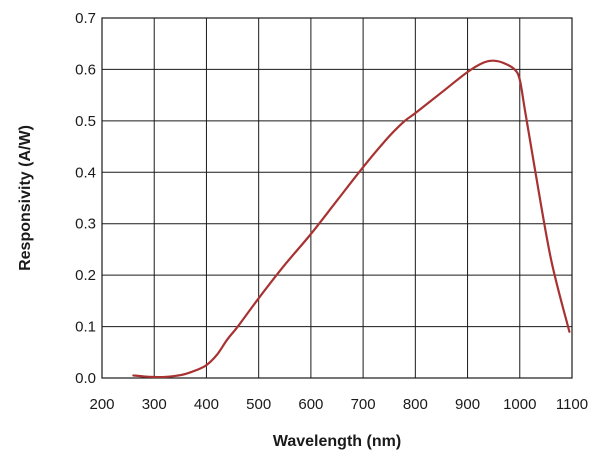  I want to click on y-axis-ticks: 0.0 0.1 0.2 0.3 0.4 0.5 0.6 0.7, so click(85, 198).